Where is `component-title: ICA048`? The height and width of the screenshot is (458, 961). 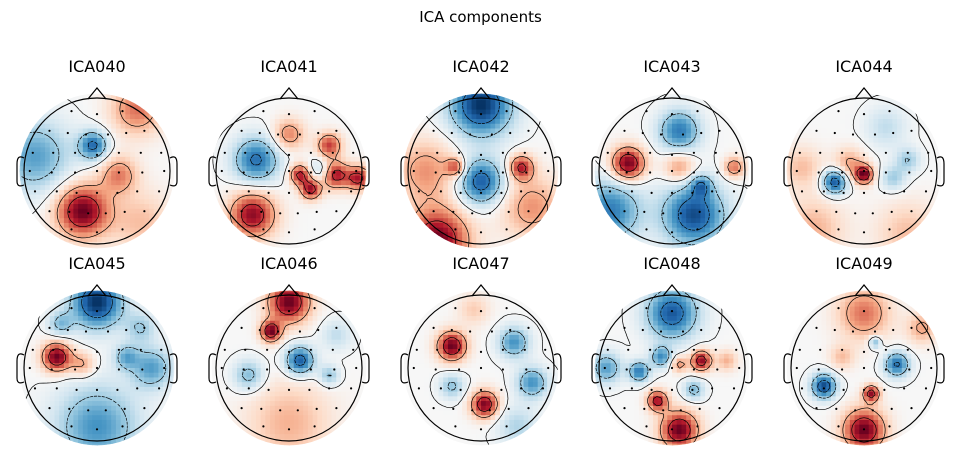
component-title: ICA048 is located at coordinates (671, 263).